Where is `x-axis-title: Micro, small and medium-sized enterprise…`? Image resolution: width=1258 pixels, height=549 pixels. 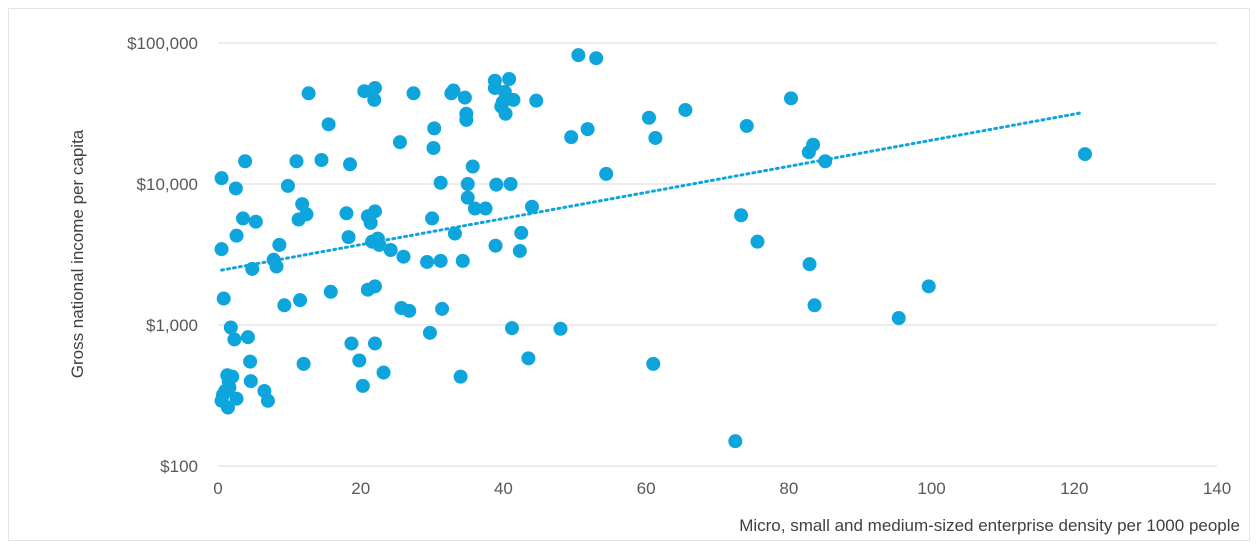
x-axis-title: Micro, small and medium-sized enterprise… is located at coordinates (989, 525).